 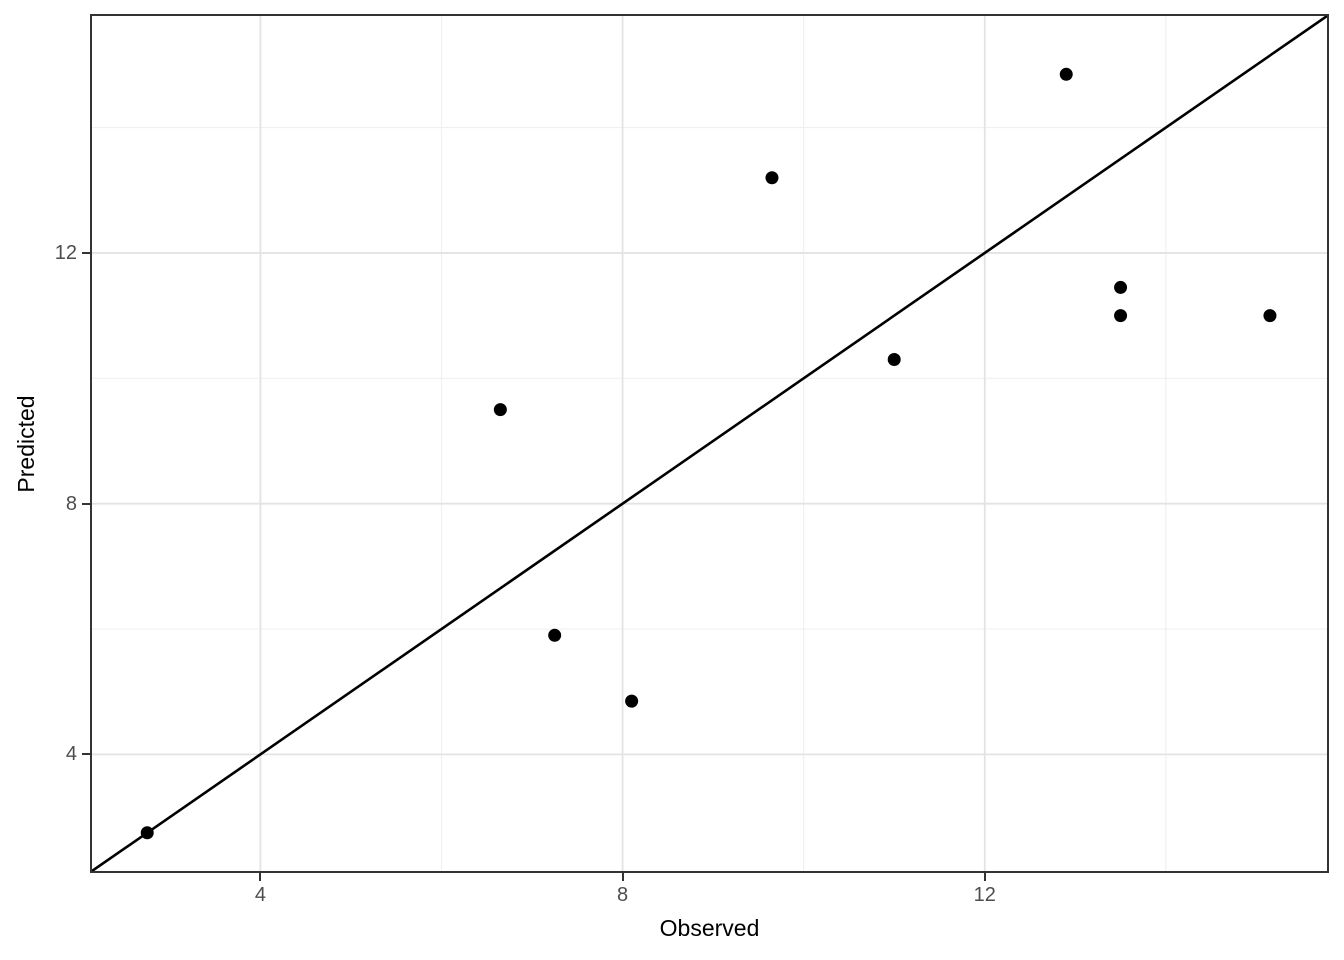 I want to click on y-tick-label-8: 8, so click(x=71, y=503).